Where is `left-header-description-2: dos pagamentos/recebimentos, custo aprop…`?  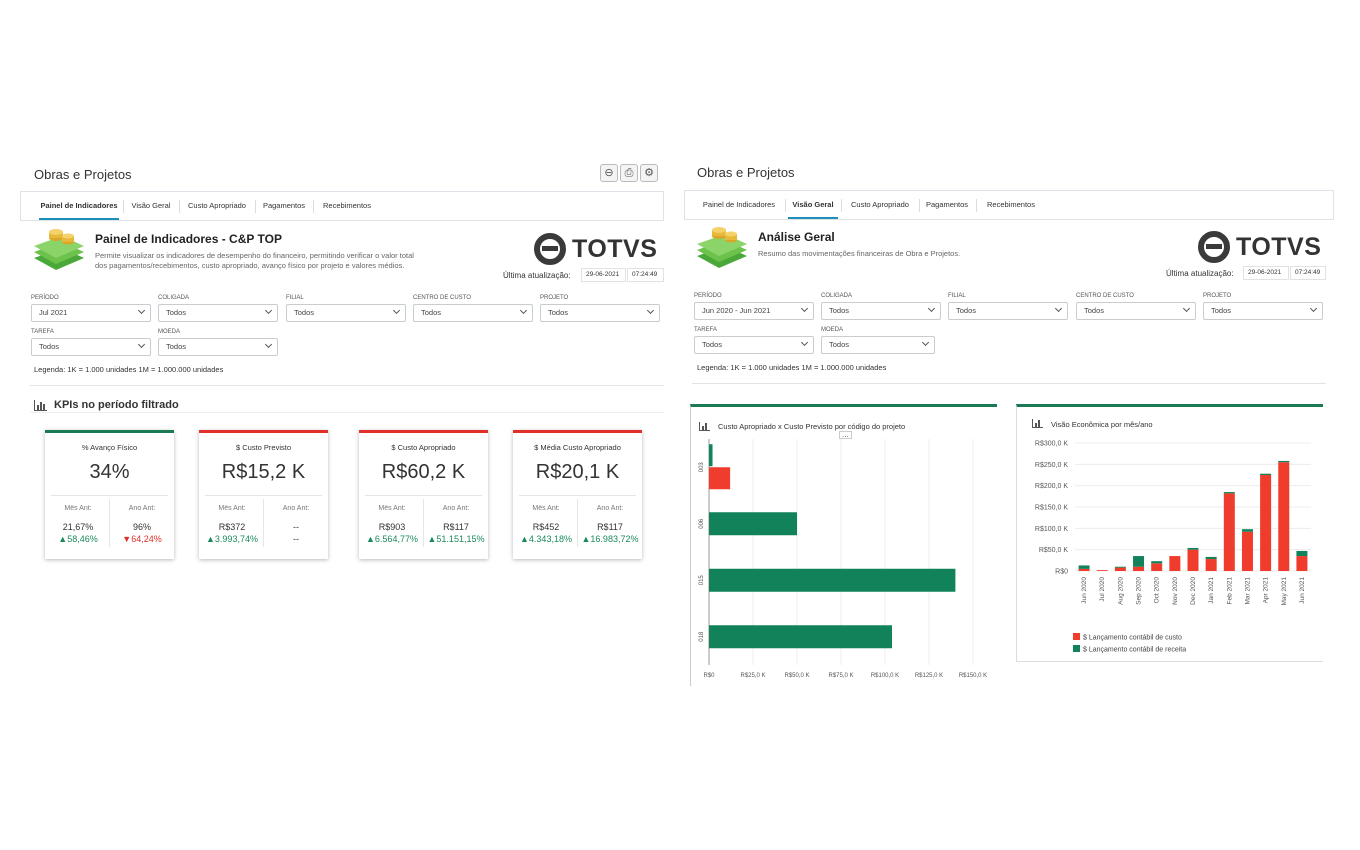 left-header-description-2: dos pagamentos/recebimentos, custo aprop… is located at coordinates (250, 265).